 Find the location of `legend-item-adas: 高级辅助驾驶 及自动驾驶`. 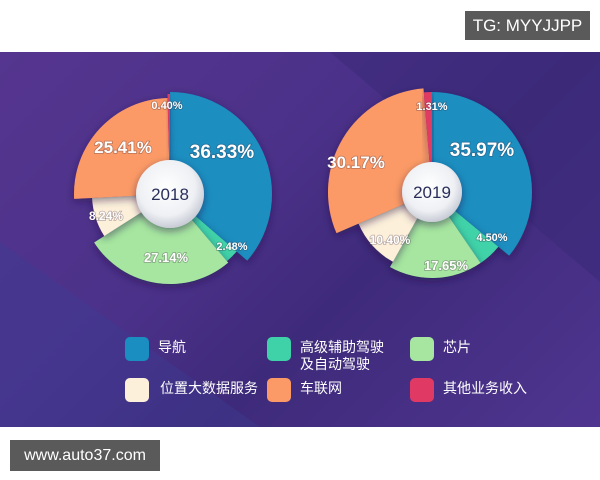

legend-item-adas: 高级辅助驾驶 及自动驾驶 is located at coordinates (325, 355).